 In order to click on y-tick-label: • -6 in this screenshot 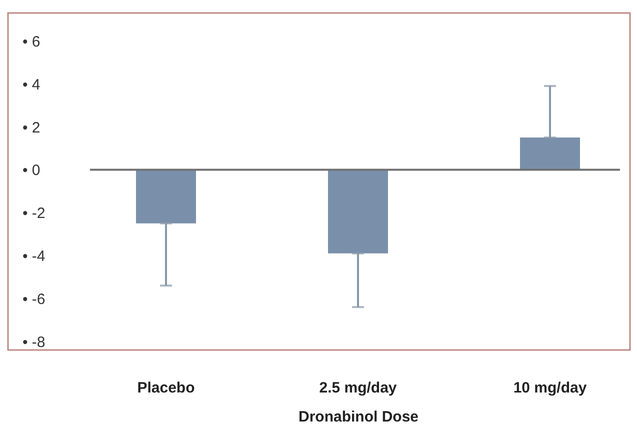, I will do `click(34, 299)`.